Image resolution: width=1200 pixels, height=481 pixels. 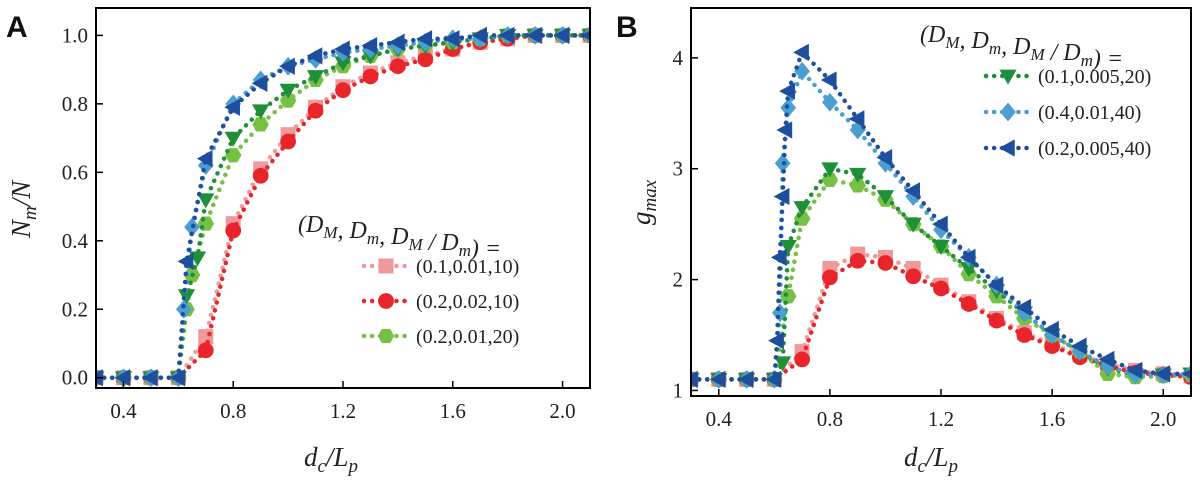 What do you see at coordinates (75, 104) in the screenshot?
I see `y-tick-label: 0.8` at bounding box center [75, 104].